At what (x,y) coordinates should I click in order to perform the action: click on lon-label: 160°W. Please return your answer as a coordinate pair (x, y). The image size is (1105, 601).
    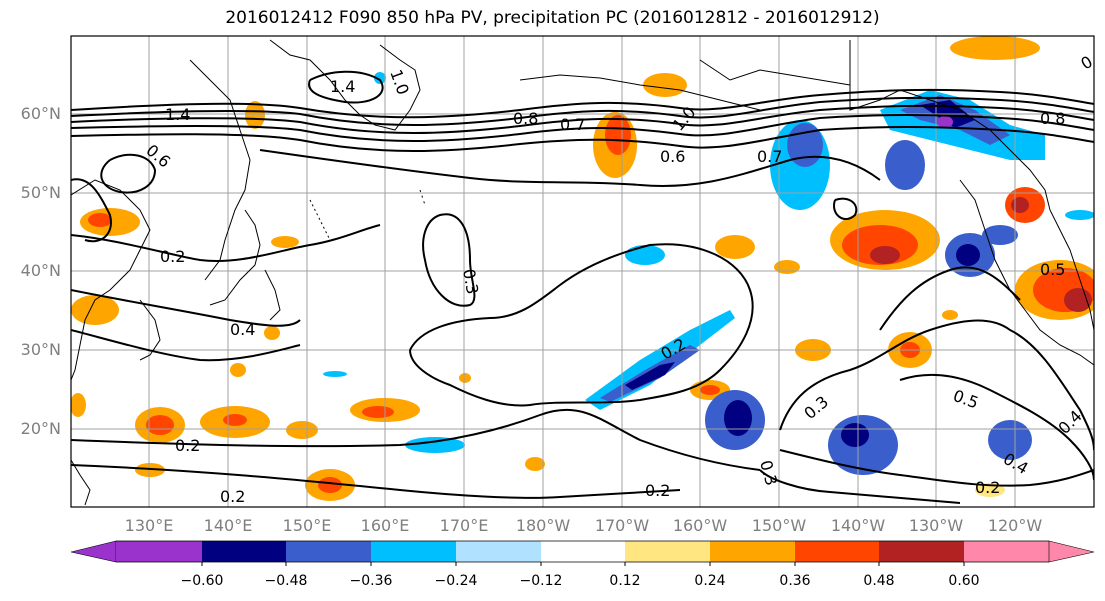
    Looking at the image, I should click on (700, 525).